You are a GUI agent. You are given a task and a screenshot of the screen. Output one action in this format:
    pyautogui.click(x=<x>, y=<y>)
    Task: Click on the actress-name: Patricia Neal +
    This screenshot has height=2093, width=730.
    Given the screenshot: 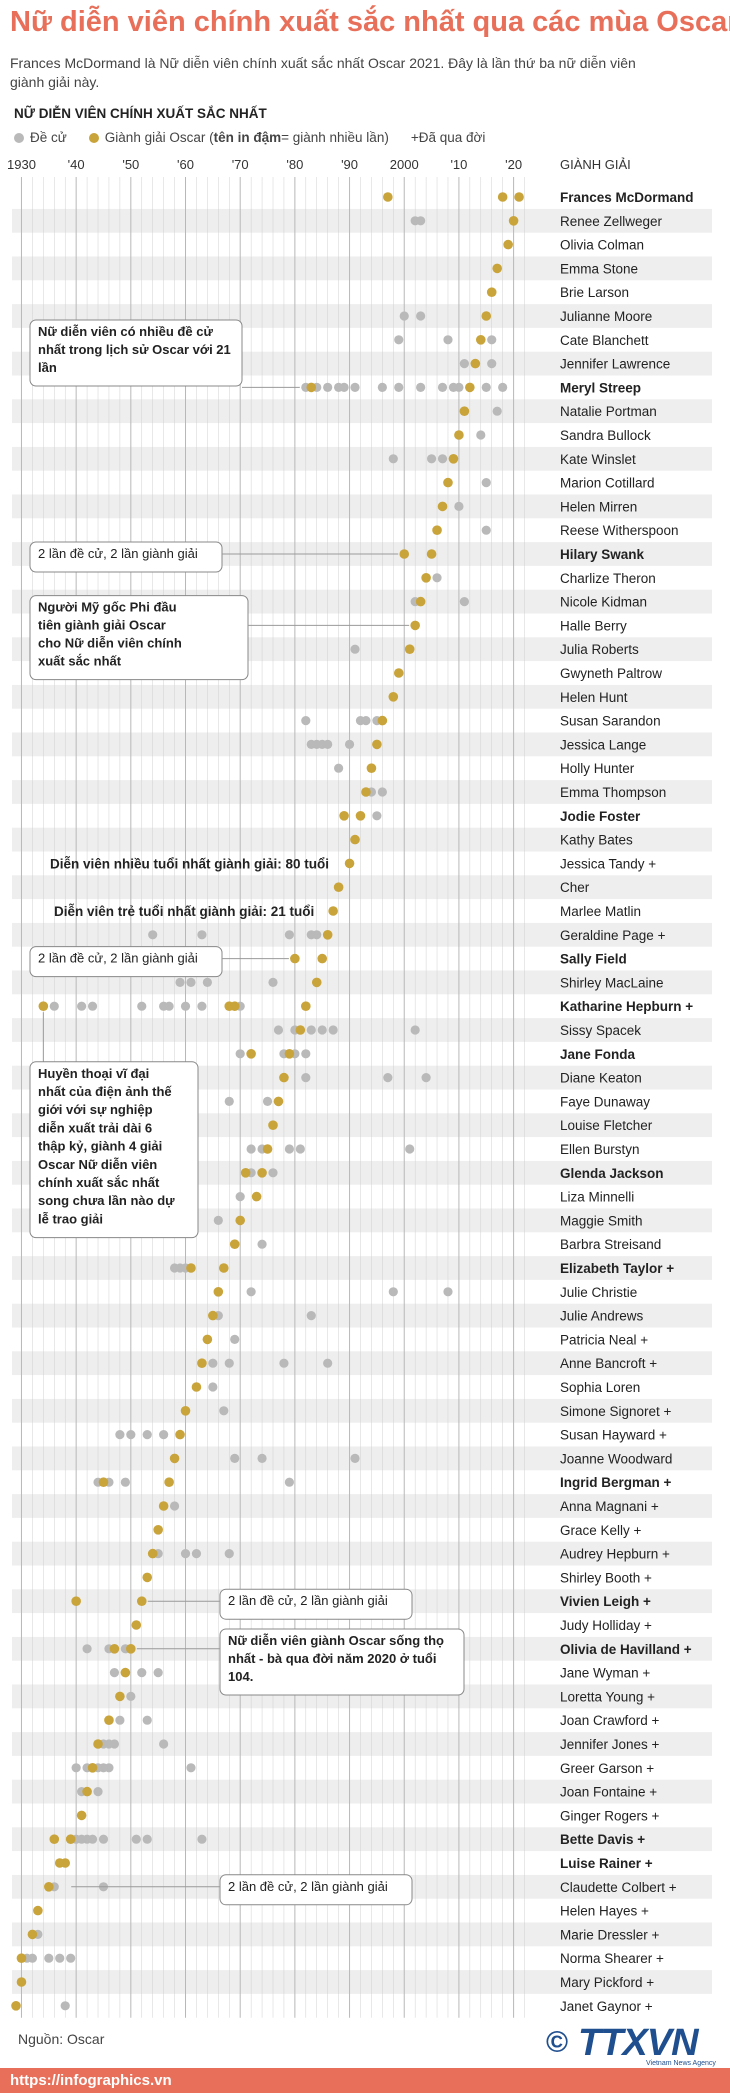 What is the action you would take?
    pyautogui.click(x=604, y=1339)
    